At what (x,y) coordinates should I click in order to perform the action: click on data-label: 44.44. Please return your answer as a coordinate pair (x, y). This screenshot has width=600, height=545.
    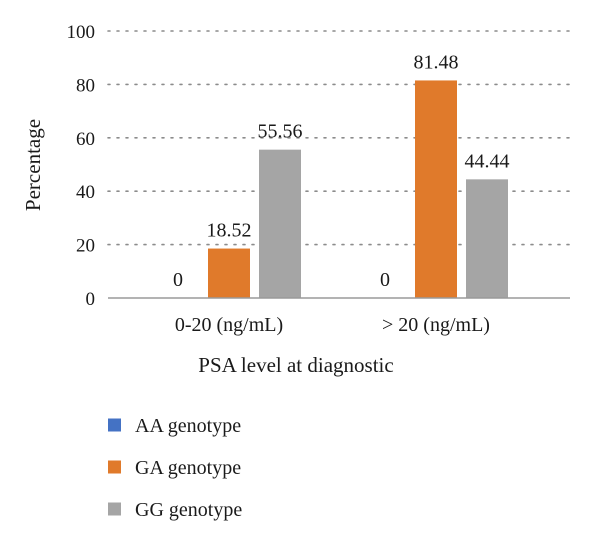
    Looking at the image, I should click on (487, 161).